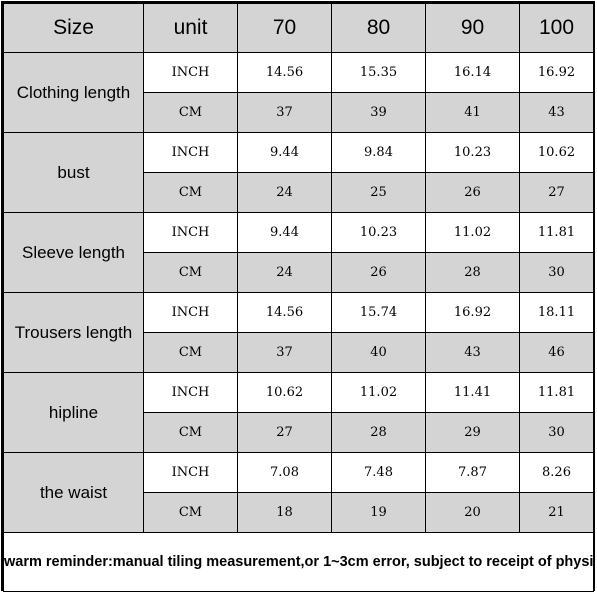 This screenshot has width=597, height=593. What do you see at coordinates (556, 512) in the screenshot?
I see `value-cell: 21` at bounding box center [556, 512].